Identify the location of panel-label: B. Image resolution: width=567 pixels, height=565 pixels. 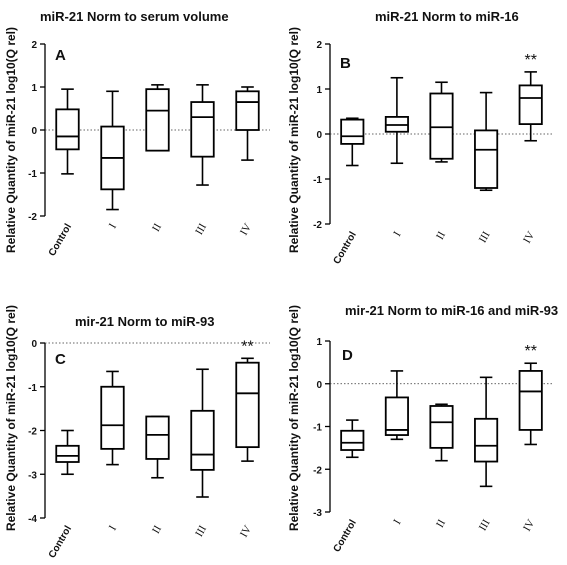
(345, 63).